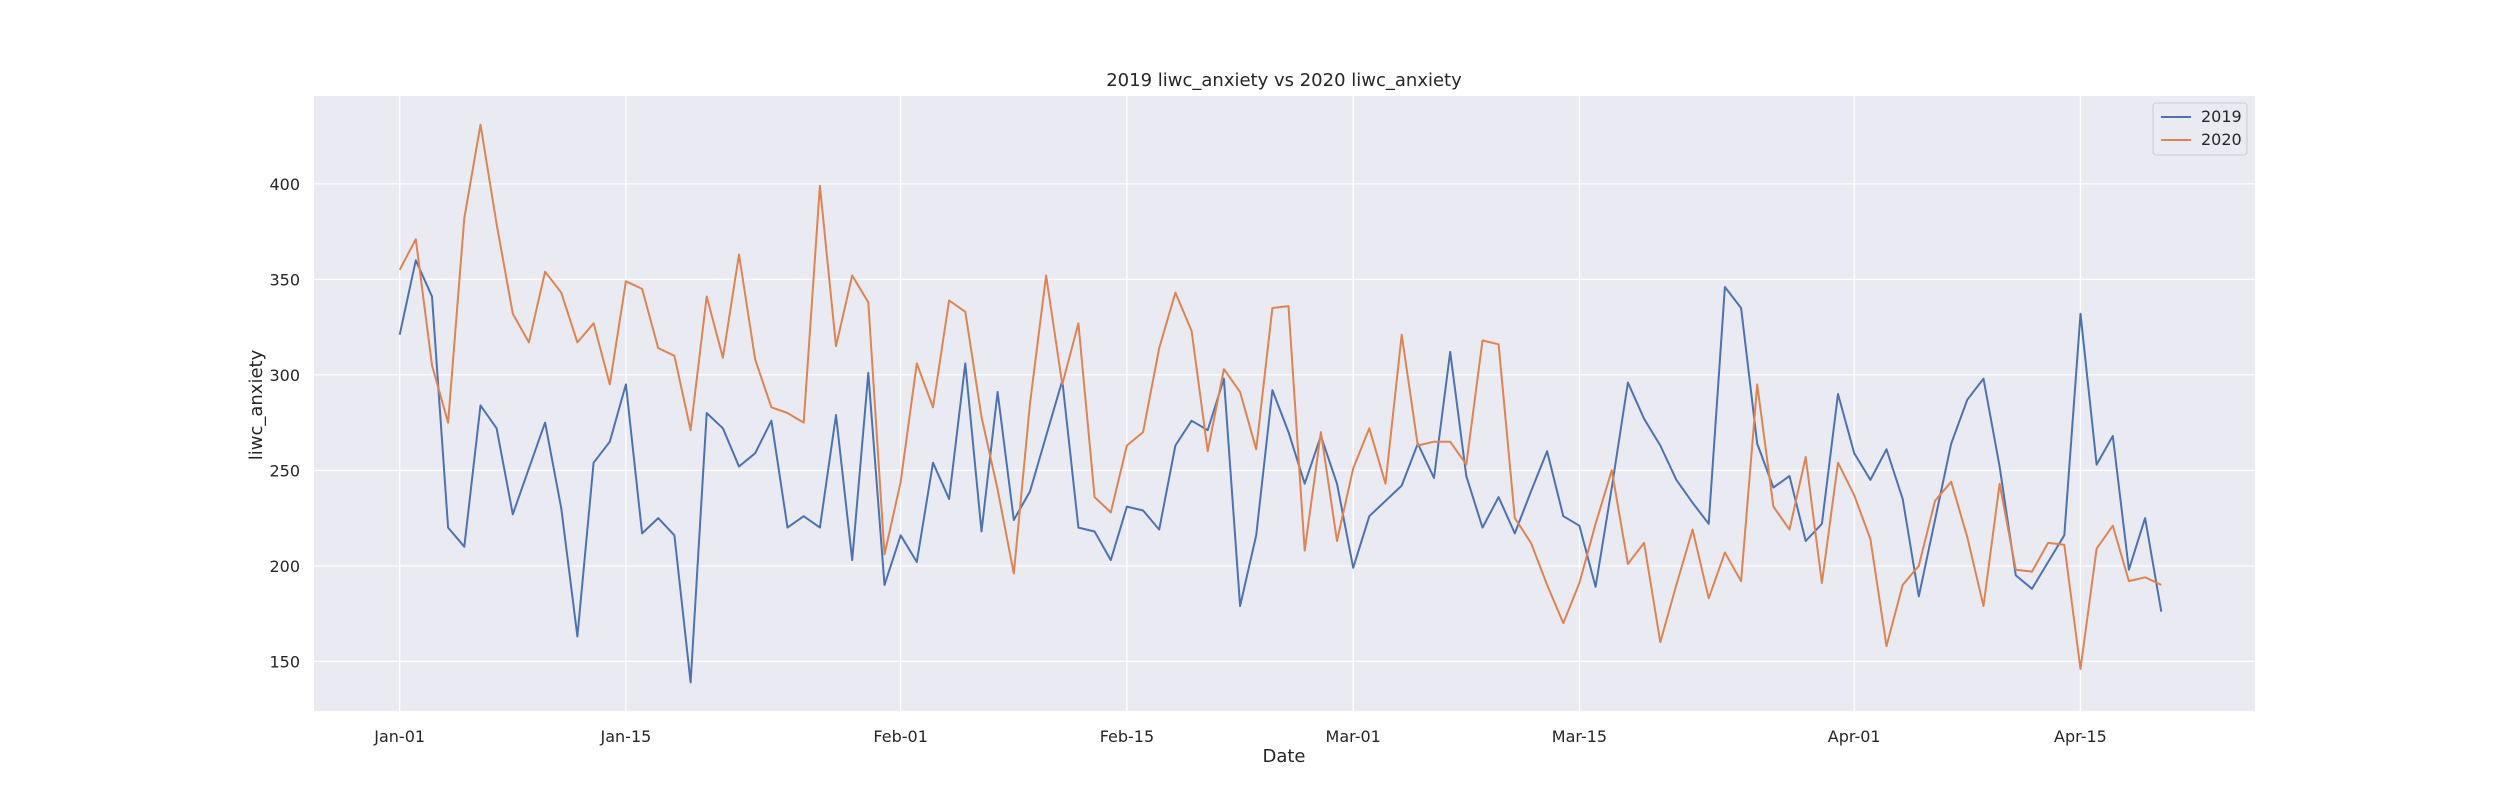  Describe the element at coordinates (2200, 129) in the screenshot. I see `legend: 2019 2020` at that location.